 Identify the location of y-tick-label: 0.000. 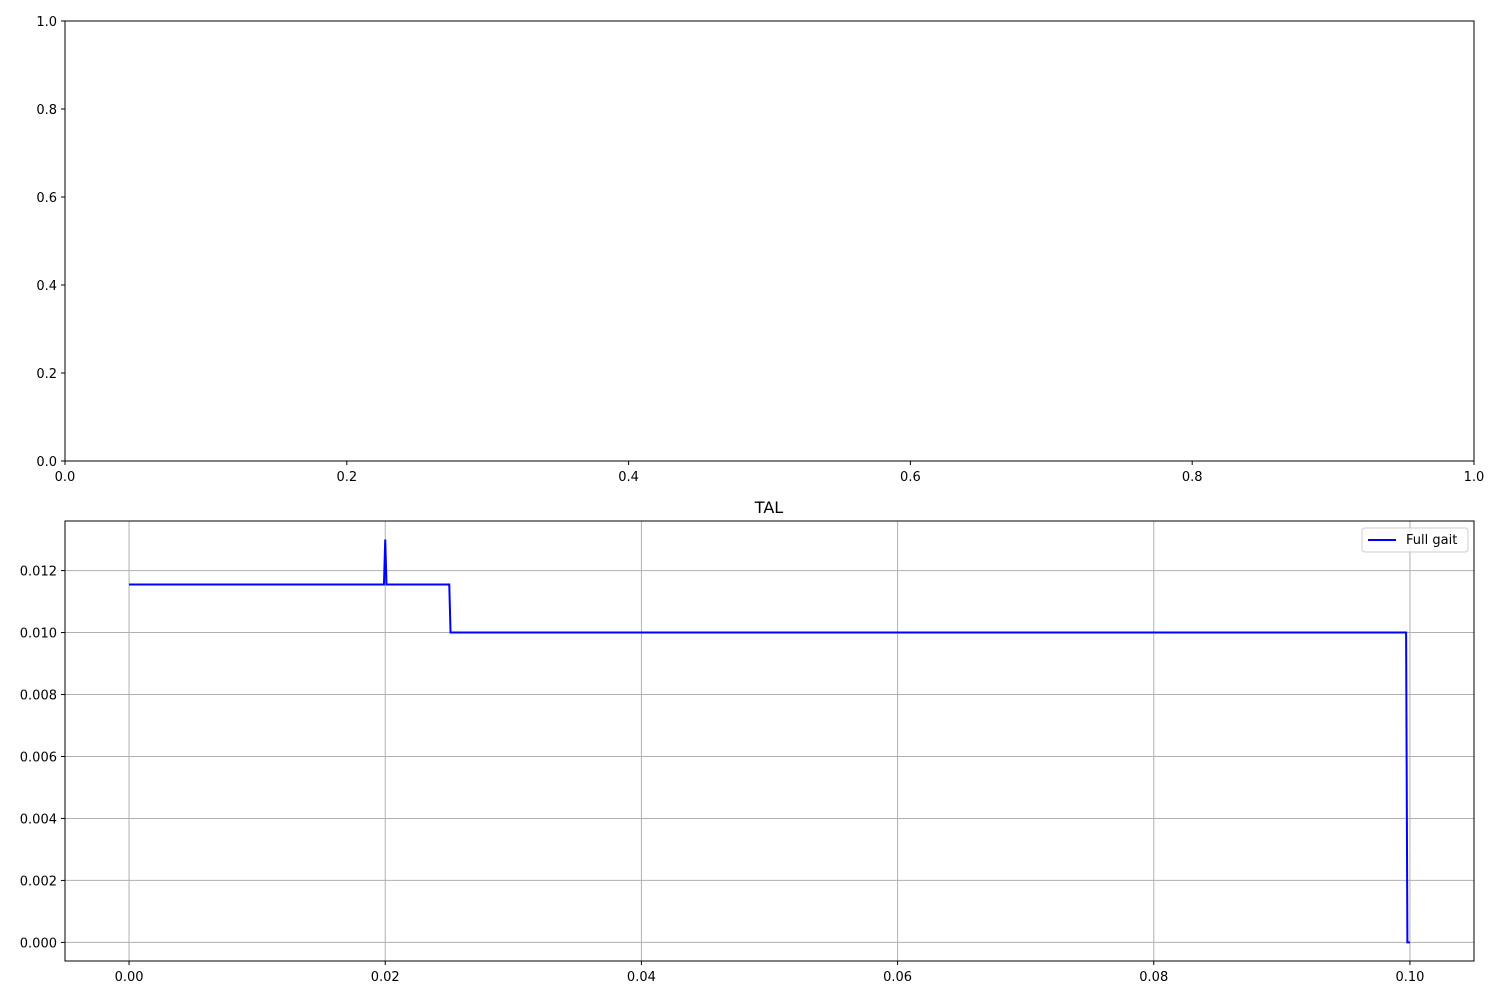
(38, 943).